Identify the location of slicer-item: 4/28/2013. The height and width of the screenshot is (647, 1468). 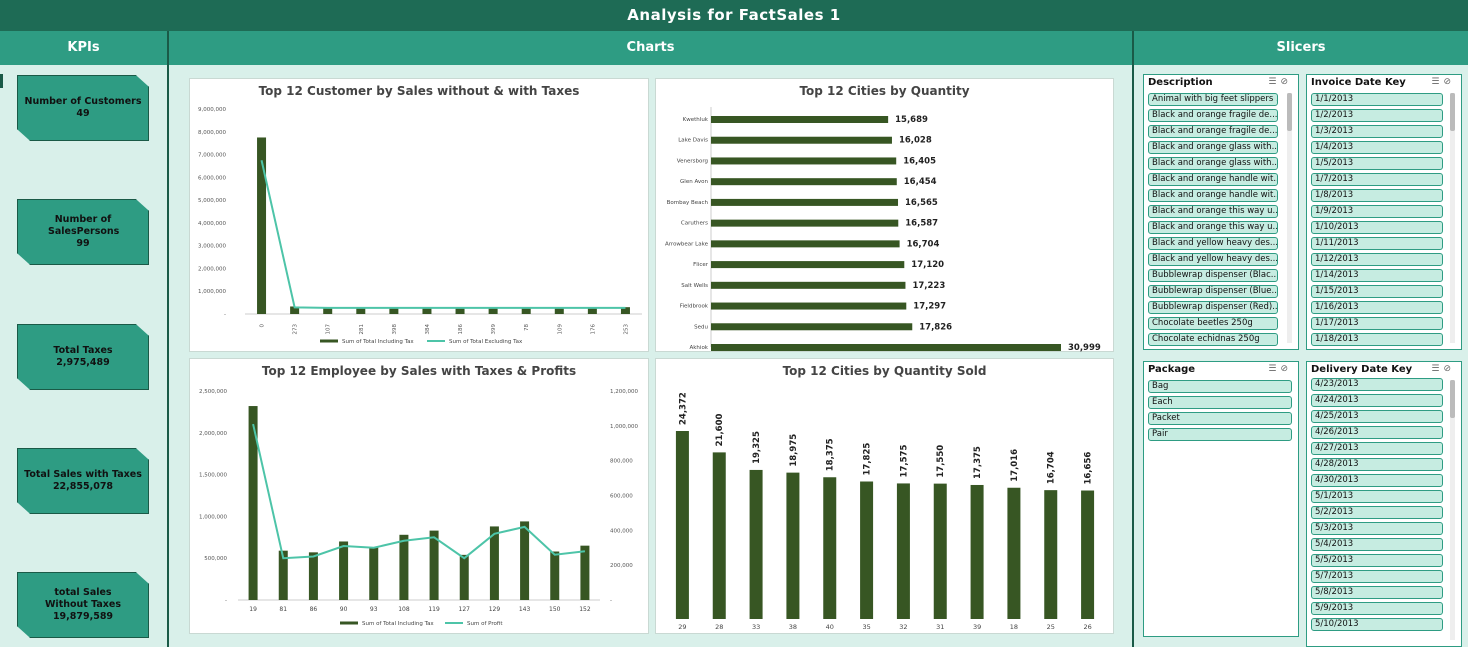
(1377, 464).